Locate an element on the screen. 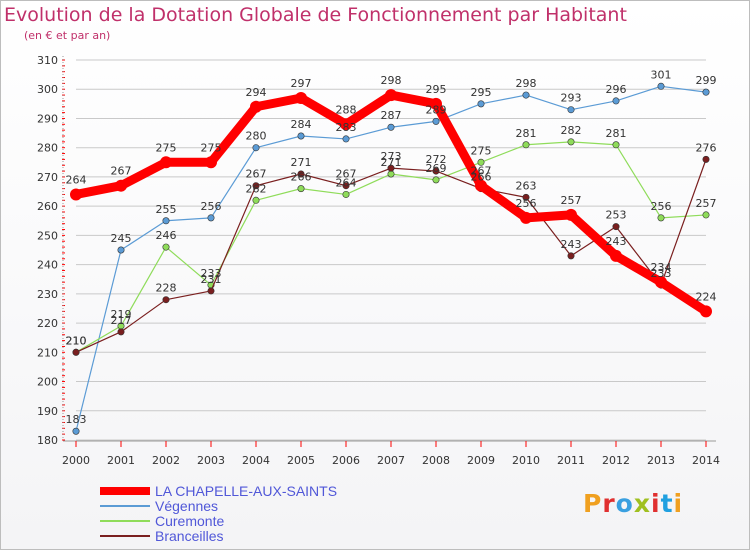 The width and height of the screenshot is (750, 550). data-label: 267 is located at coordinates (346, 174).